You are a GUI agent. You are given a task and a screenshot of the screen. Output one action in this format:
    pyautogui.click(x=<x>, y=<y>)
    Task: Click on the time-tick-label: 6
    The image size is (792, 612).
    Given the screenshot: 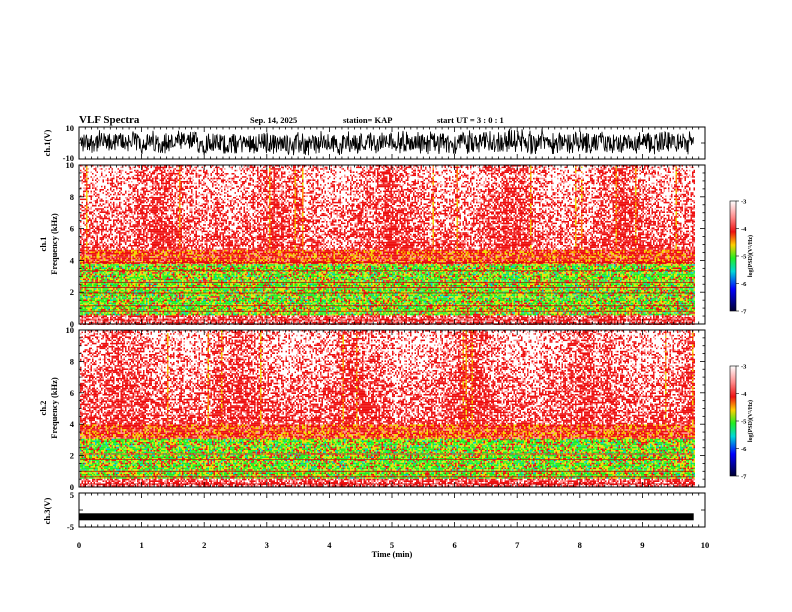 What is the action you would take?
    pyautogui.click(x=454, y=545)
    